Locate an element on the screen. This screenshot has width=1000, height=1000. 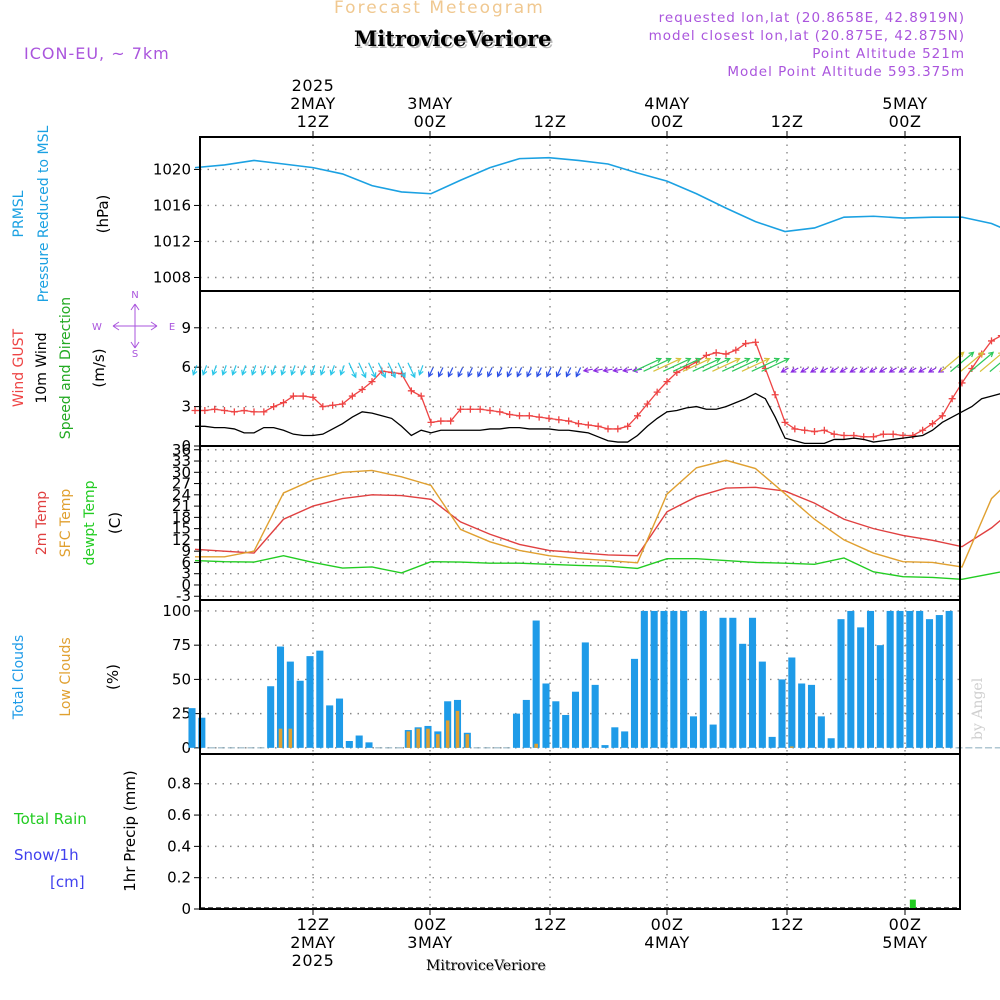
temp-y-tick-label: 30 is located at coordinates (181, 472).